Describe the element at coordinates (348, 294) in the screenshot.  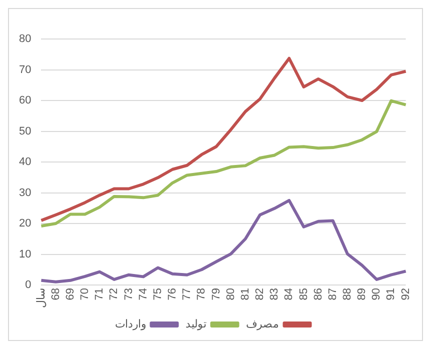
I see `x-tick-label: 88` at that location.